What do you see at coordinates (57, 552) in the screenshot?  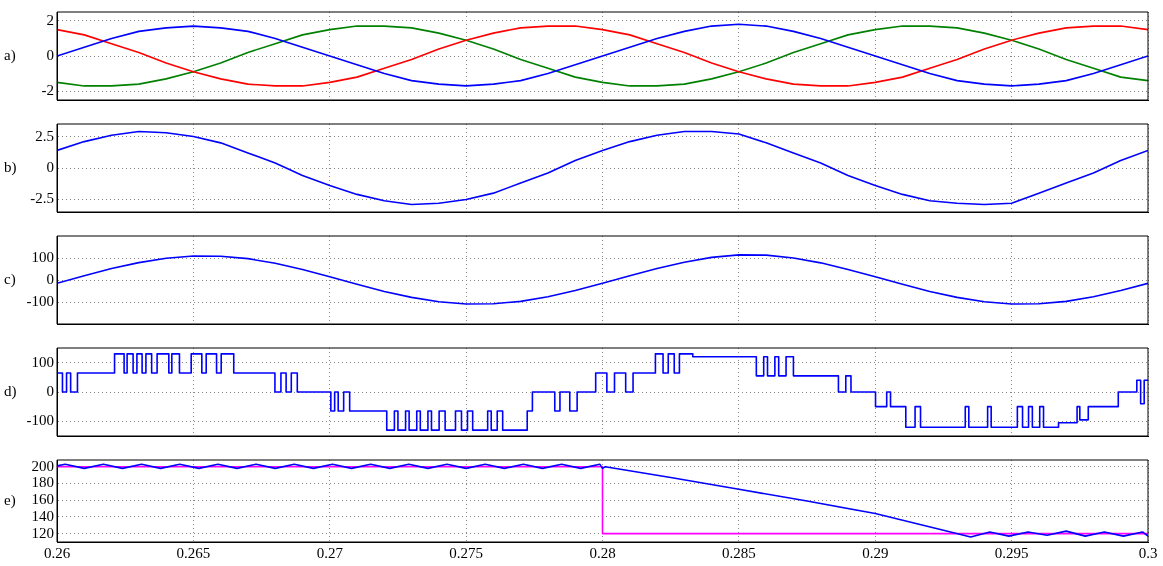 I see `x-tick-label: 0.26` at bounding box center [57, 552].